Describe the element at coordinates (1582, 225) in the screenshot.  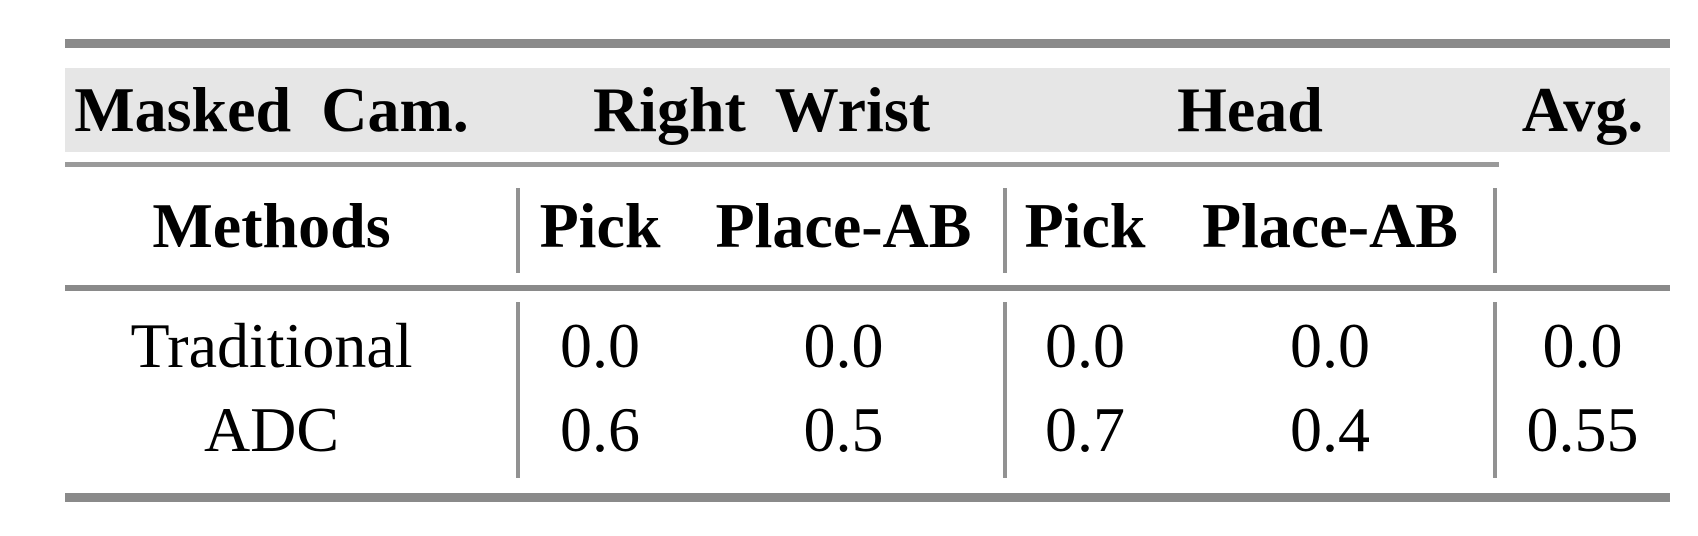
I see `subheader-avg-empty` at that location.